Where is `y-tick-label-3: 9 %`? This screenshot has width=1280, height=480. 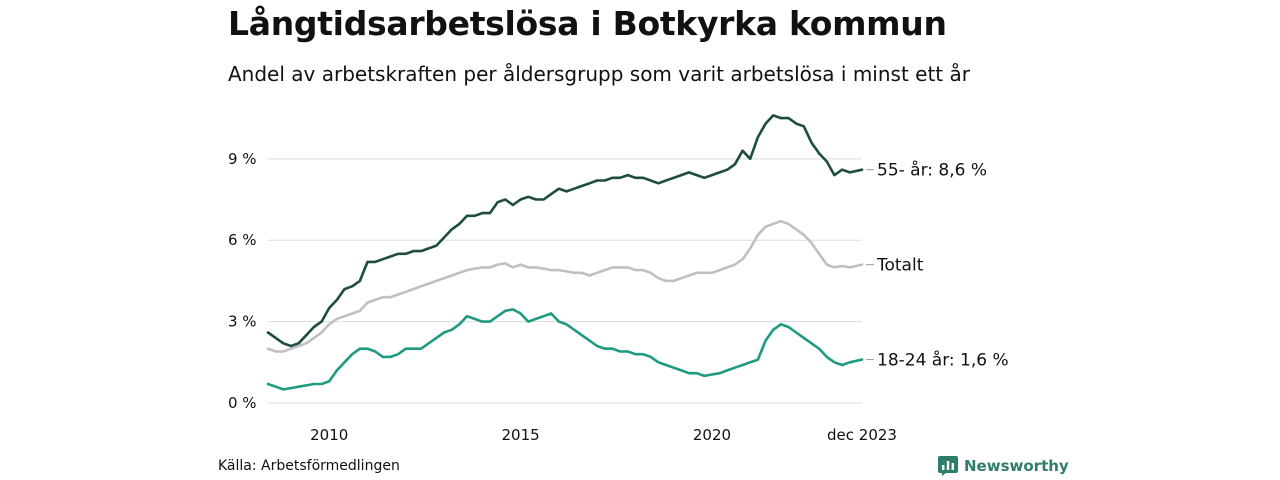 y-tick-label-3: 9 % is located at coordinates (242, 159).